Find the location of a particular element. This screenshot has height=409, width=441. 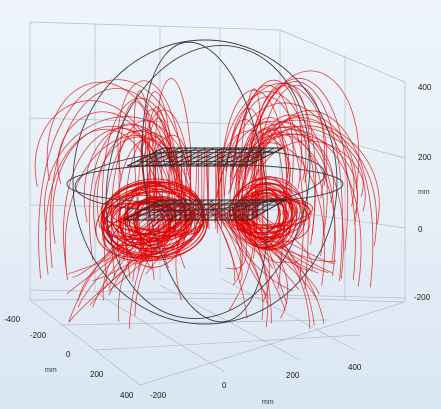

y-tick: 200 is located at coordinates (97, 374).